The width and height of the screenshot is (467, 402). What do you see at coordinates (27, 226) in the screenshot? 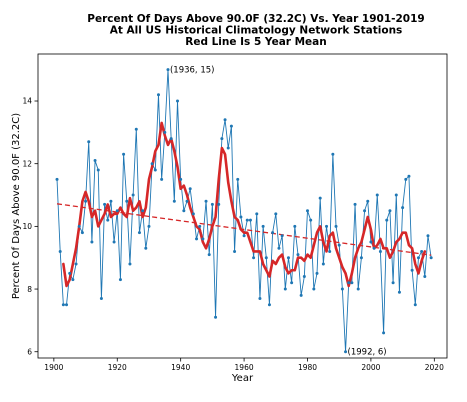
I see `y-tick-label: 10` at bounding box center [27, 226].